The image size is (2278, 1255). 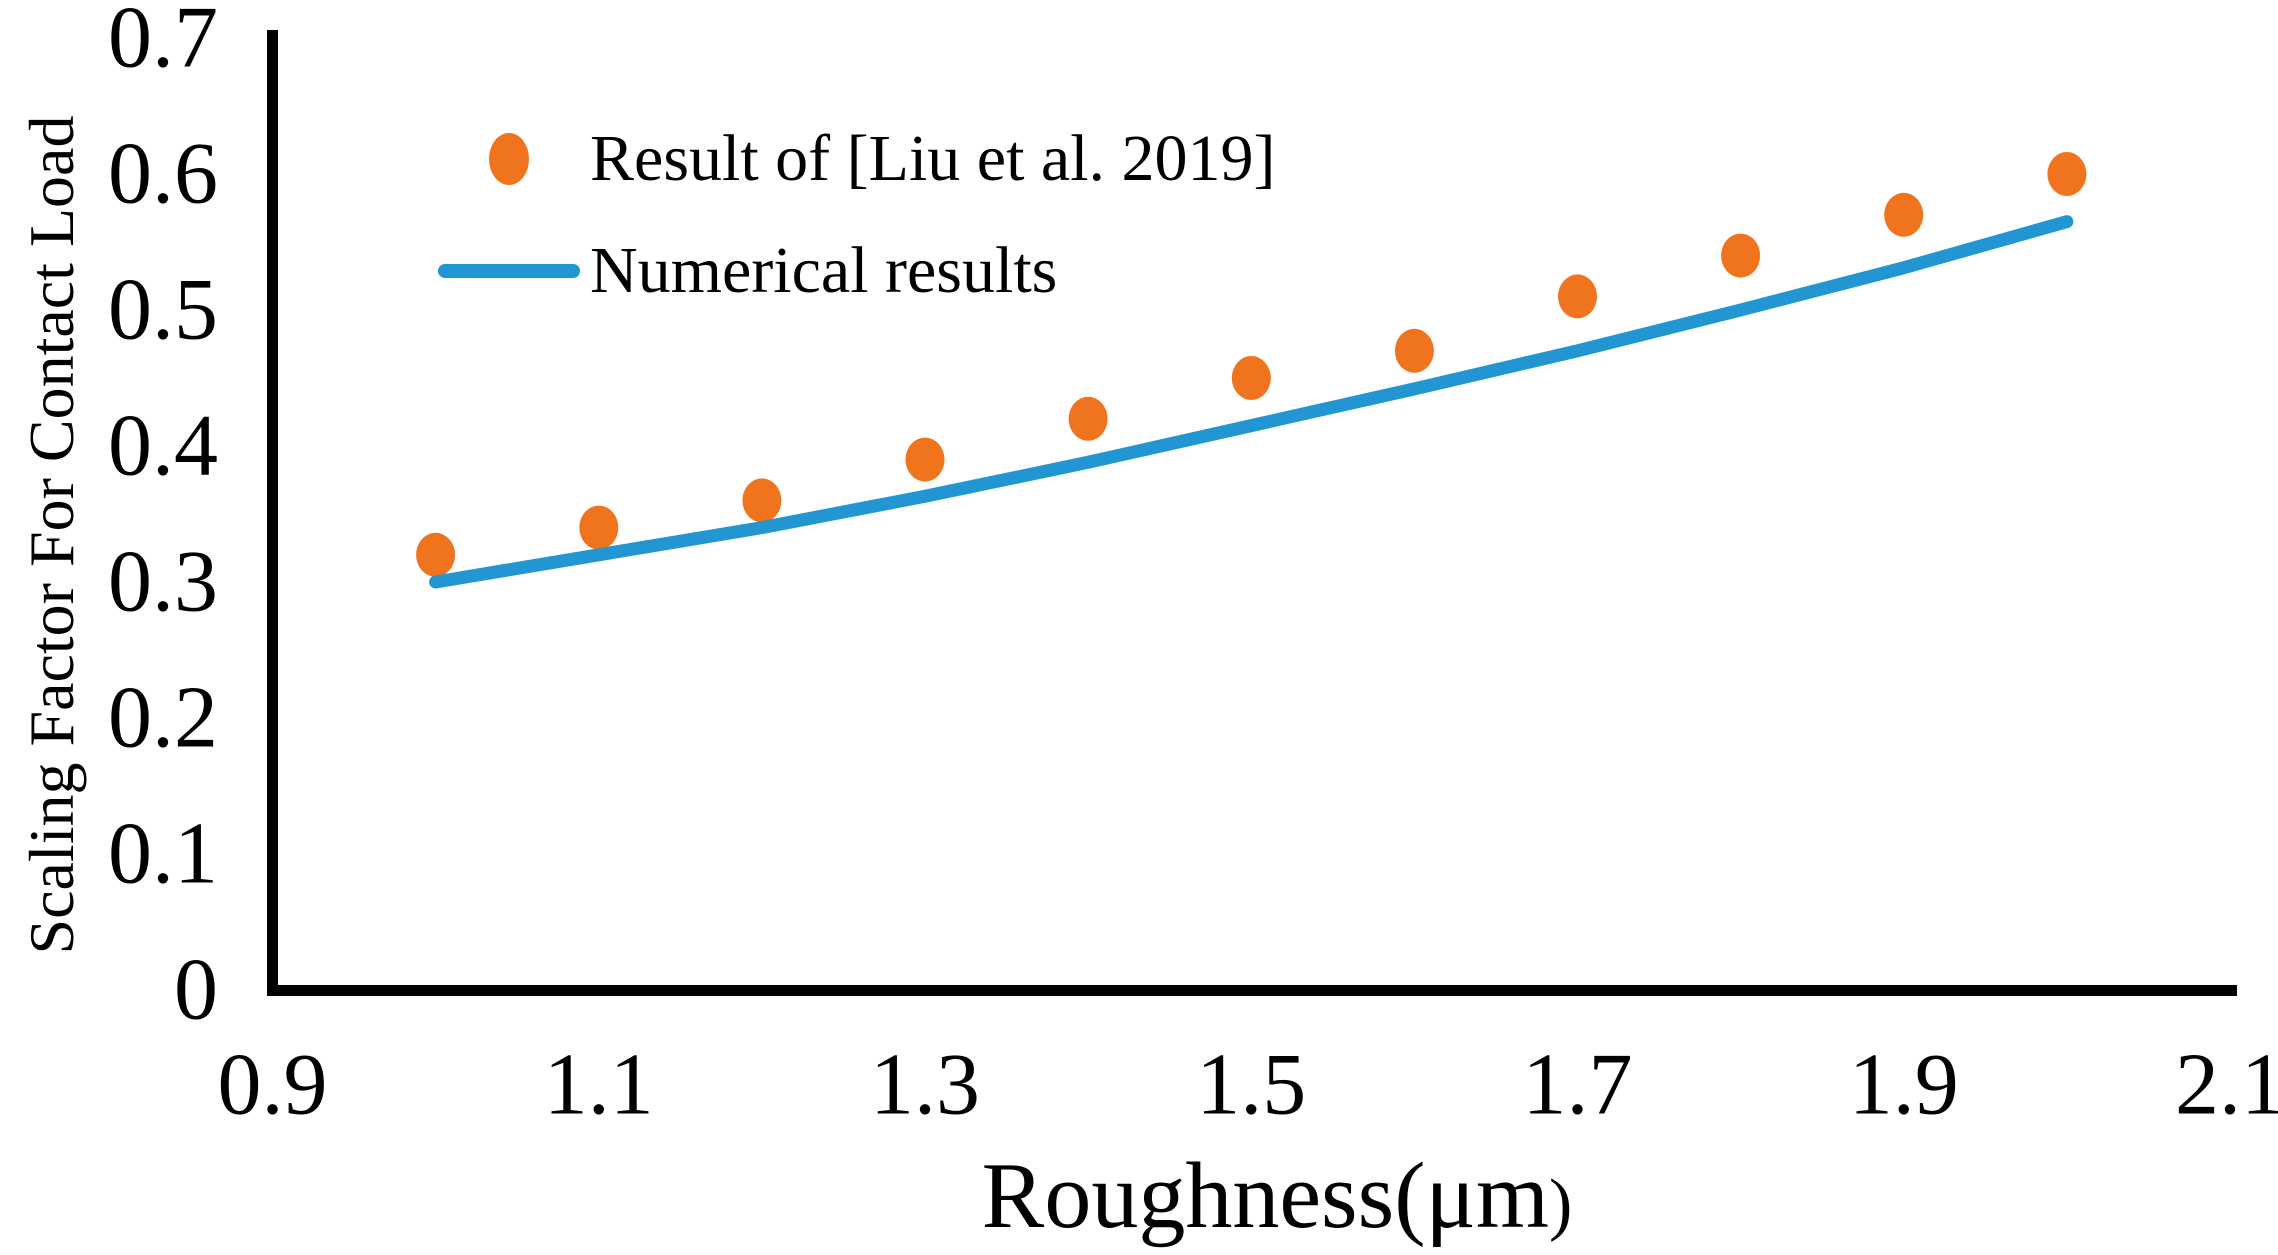 I want to click on legend-label-numerical-results: Numerical results, so click(x=824, y=270).